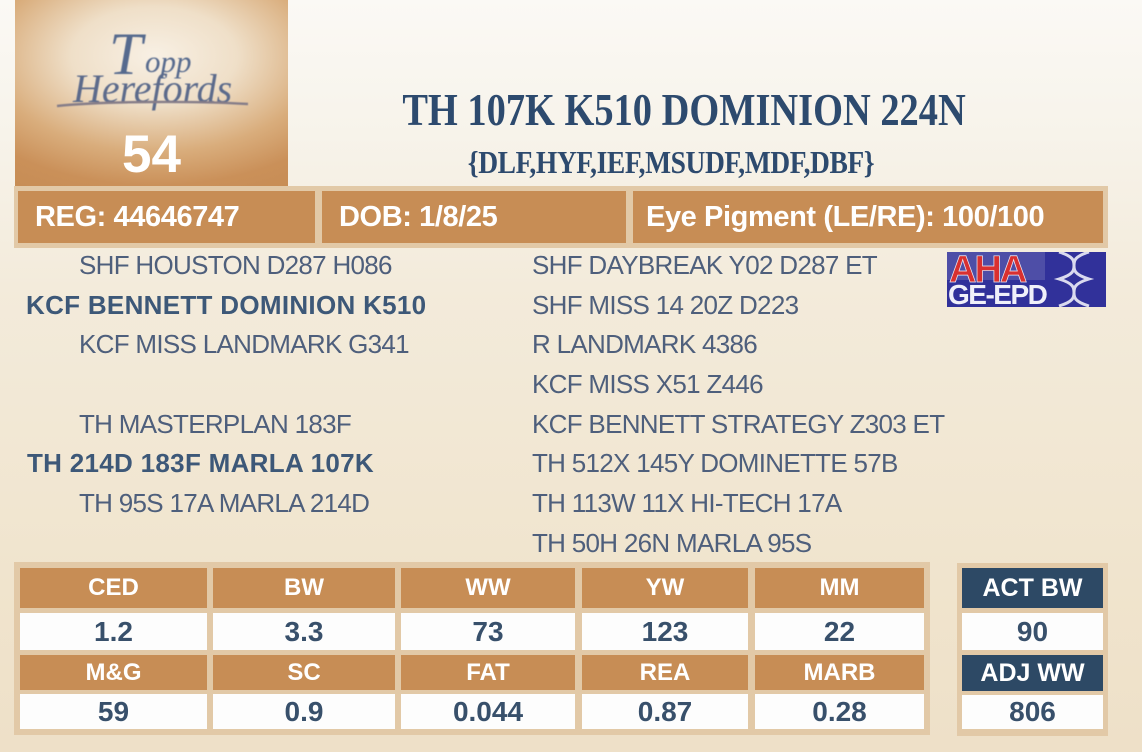  What do you see at coordinates (988, 271) in the screenshot?
I see `svg-text: AHA` at bounding box center [988, 271].